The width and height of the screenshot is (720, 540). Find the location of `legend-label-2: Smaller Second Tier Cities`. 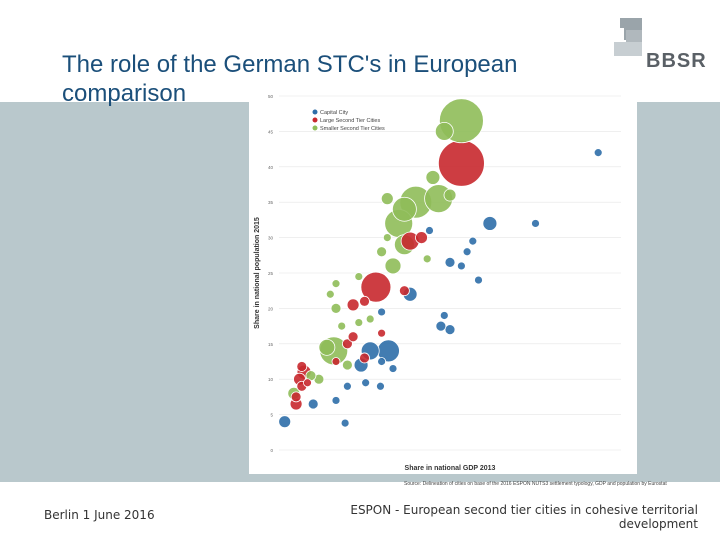

legend-label-2: Smaller Second Tier Cities is located at coordinates (352, 129).